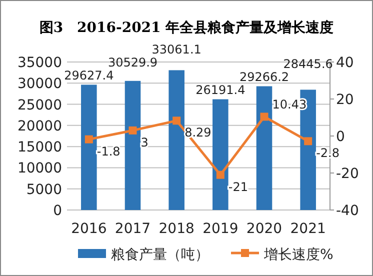 This screenshot has width=373, height=276. Describe the element at coordinates (44, 190) in the screenshot. I see `y-tick-label: 5000` at that location.